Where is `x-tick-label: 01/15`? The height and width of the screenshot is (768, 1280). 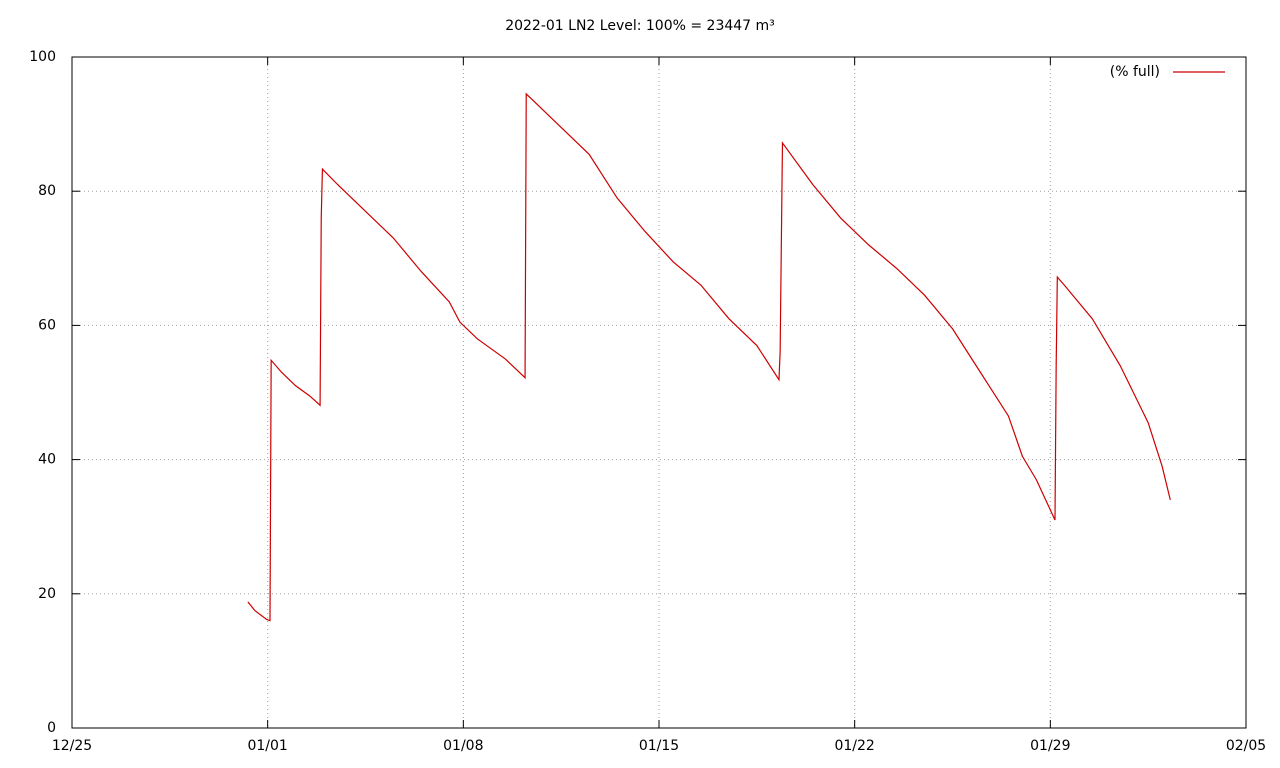 x-tick-label: 01/15 is located at coordinates (659, 746).